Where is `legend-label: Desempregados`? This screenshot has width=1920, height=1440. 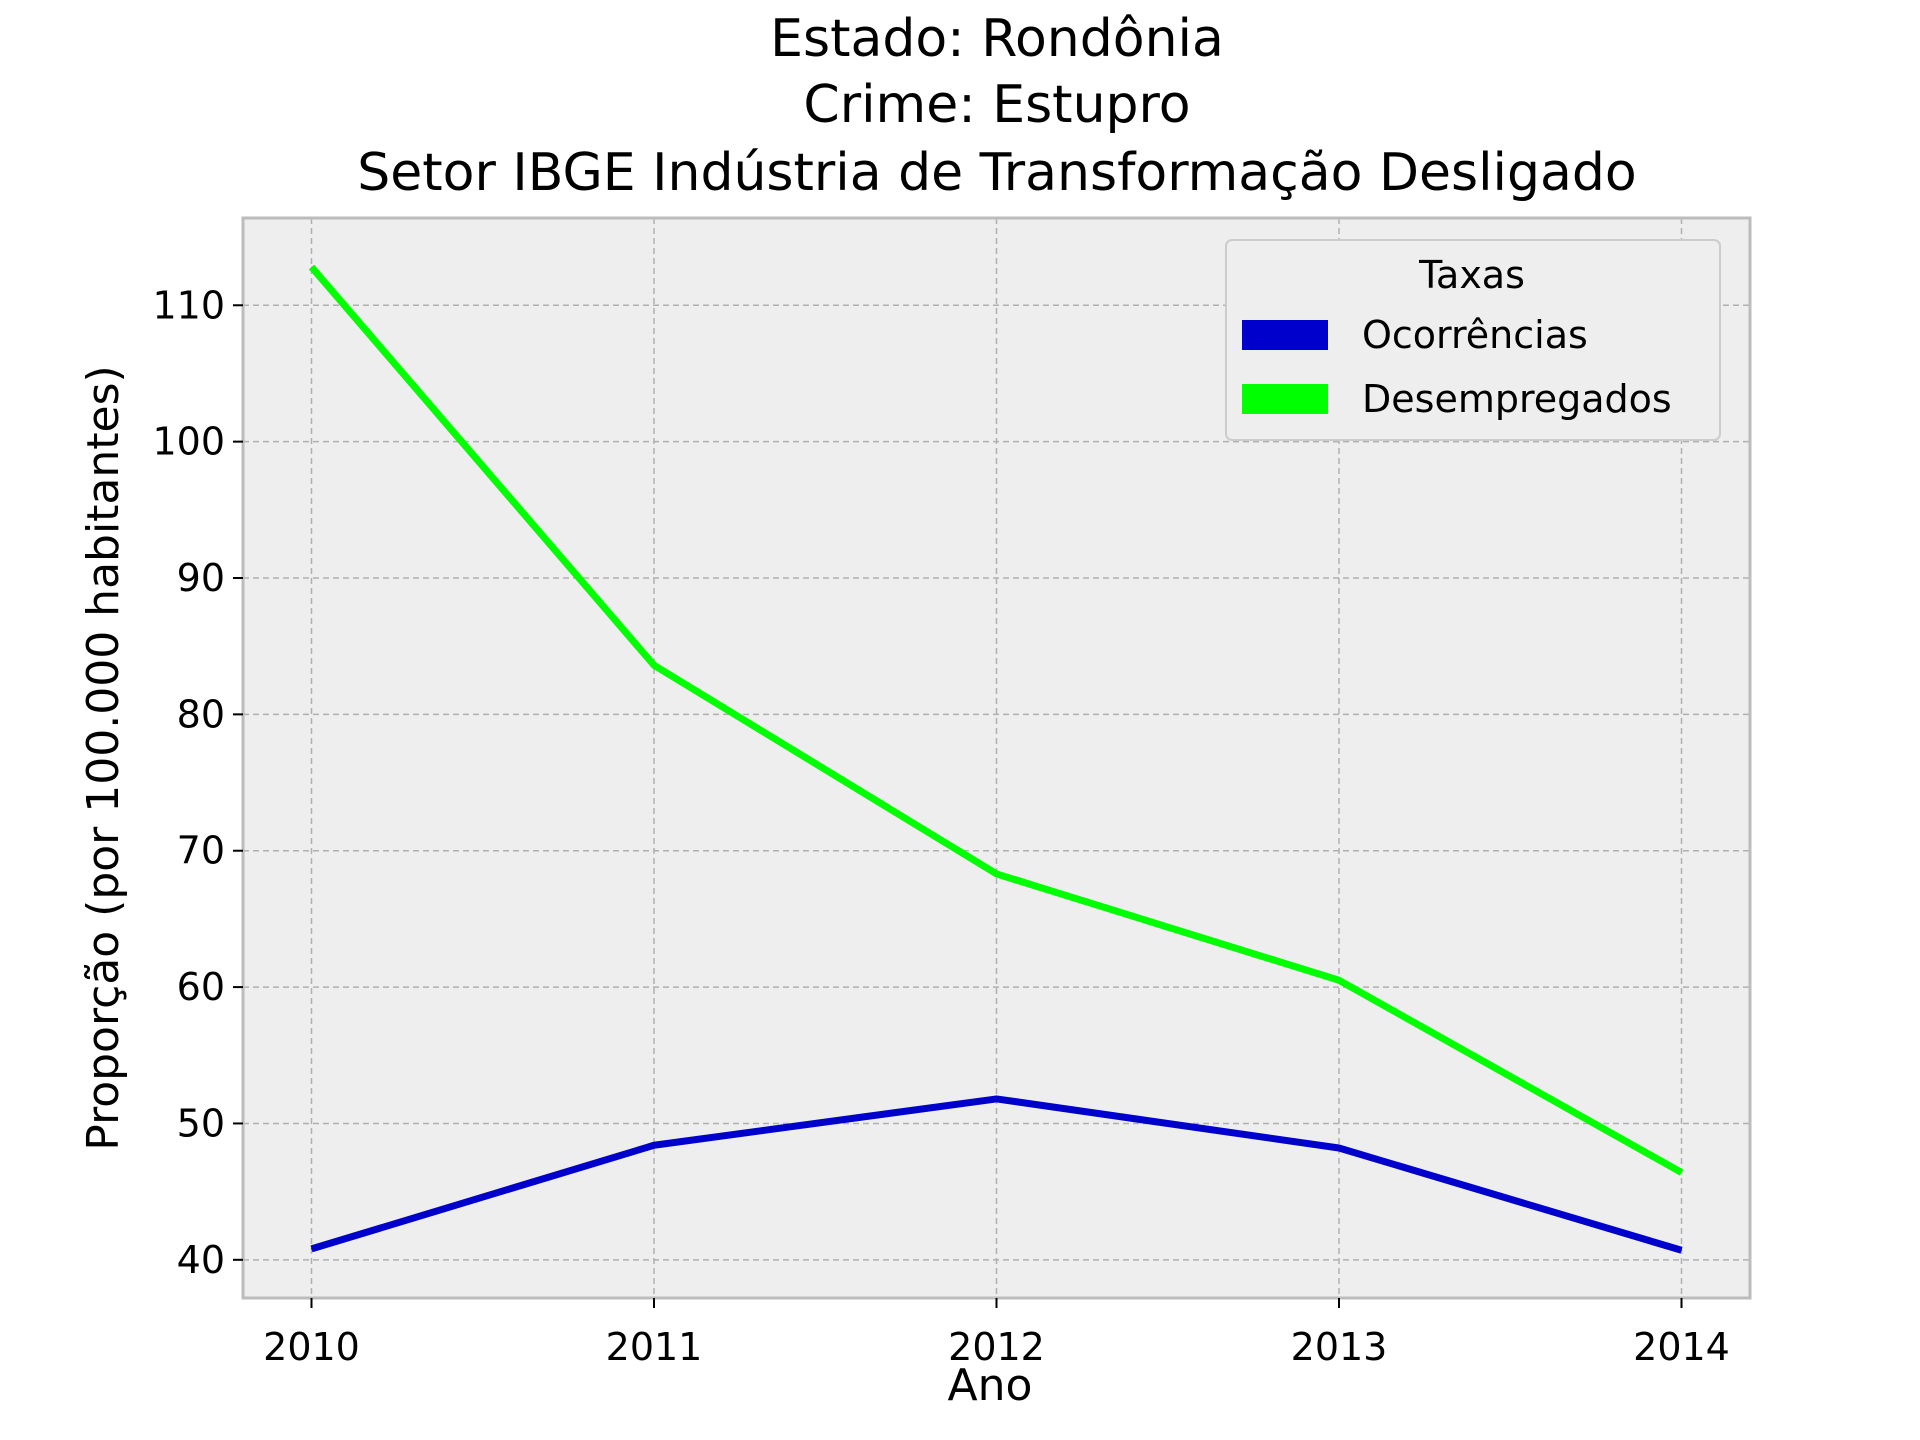 legend-label: Desempregados is located at coordinates (1517, 399).